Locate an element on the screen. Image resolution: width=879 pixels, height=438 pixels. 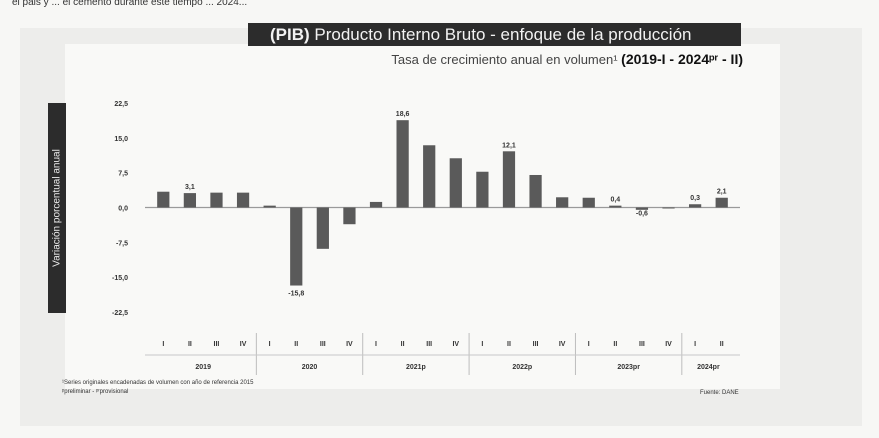
y-tick-label: 15,0 is located at coordinates (121, 139).